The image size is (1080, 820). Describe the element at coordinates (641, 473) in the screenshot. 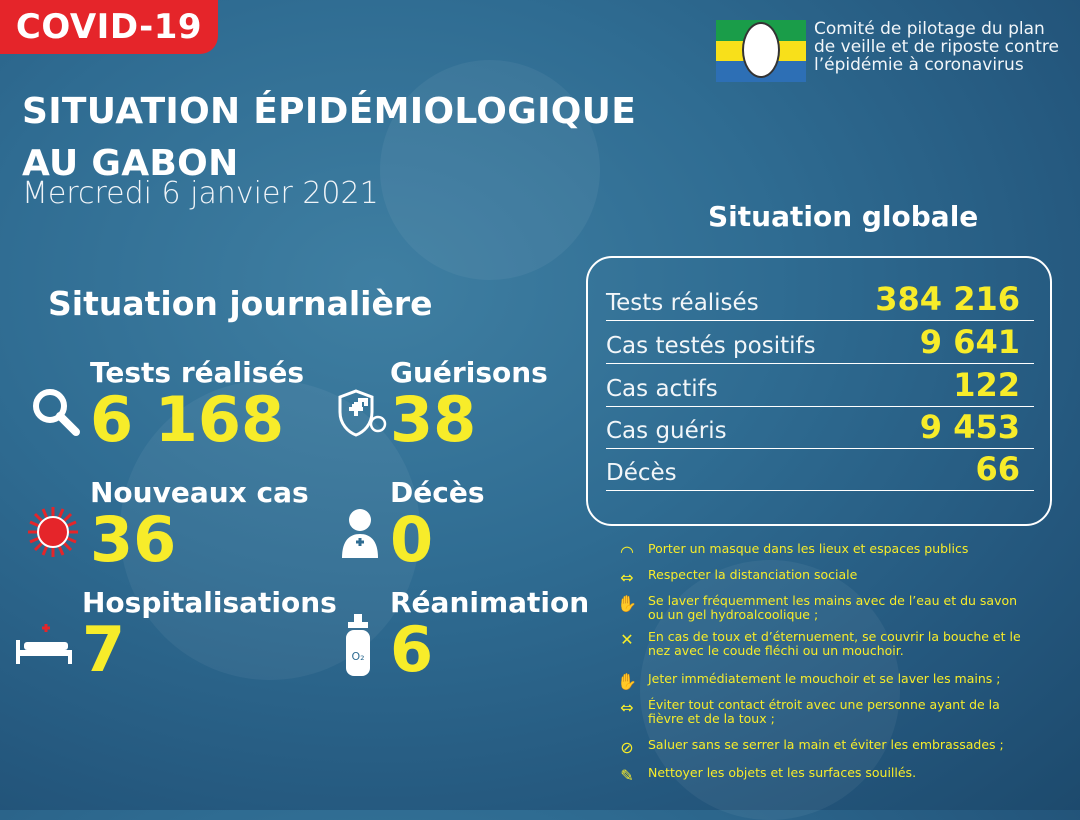

I see `global-row-label: Décès` at that location.